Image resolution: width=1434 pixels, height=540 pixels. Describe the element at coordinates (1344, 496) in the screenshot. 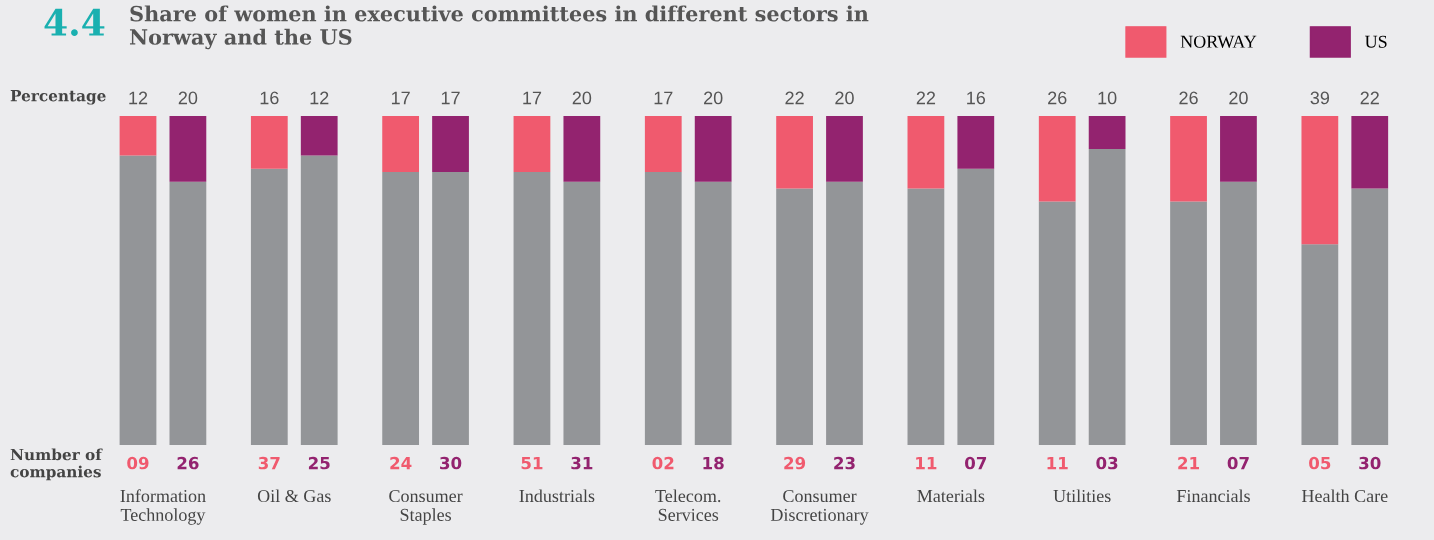

I see `x-tick-label: Health Care` at that location.